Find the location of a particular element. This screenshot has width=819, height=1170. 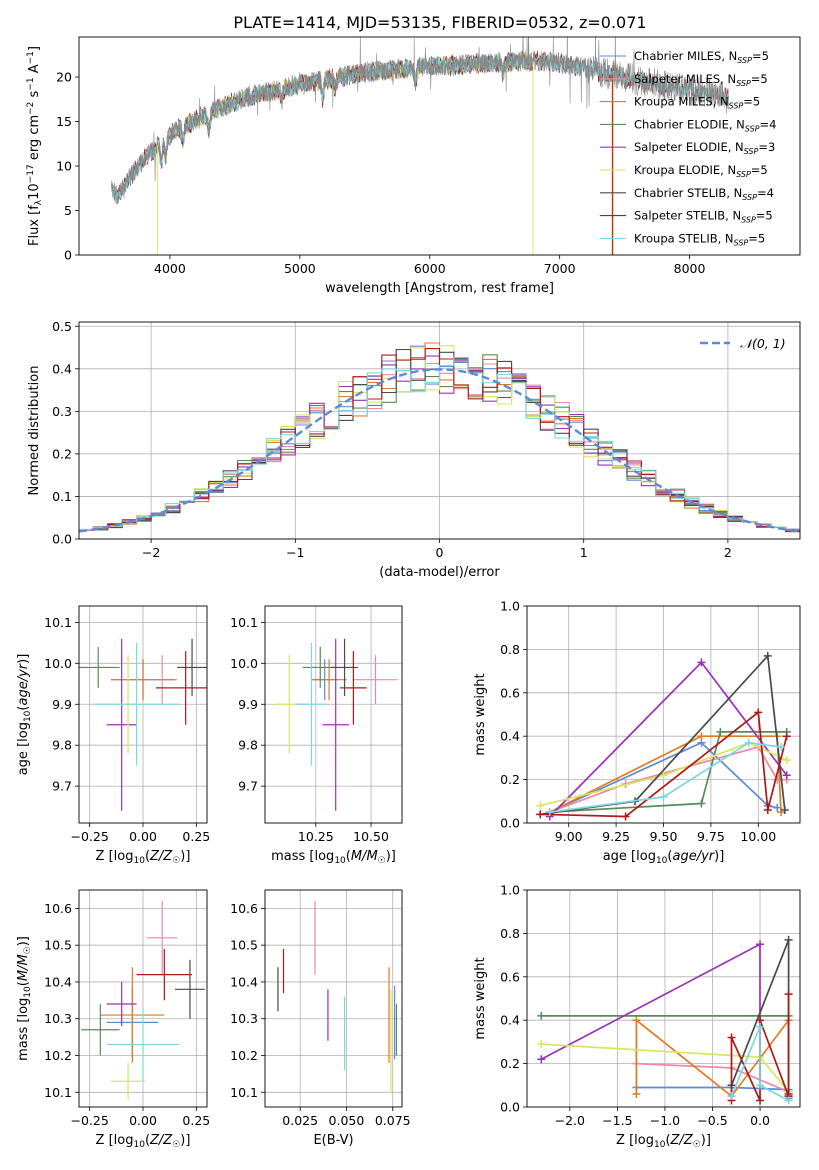

legend-entry-tail: =3 is located at coordinates (766, 147).